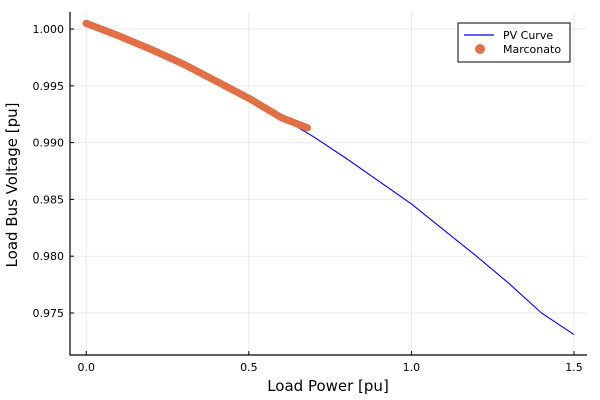  What do you see at coordinates (49, 86) in the screenshot?
I see `y-tick-label: 0.995` at bounding box center [49, 86].